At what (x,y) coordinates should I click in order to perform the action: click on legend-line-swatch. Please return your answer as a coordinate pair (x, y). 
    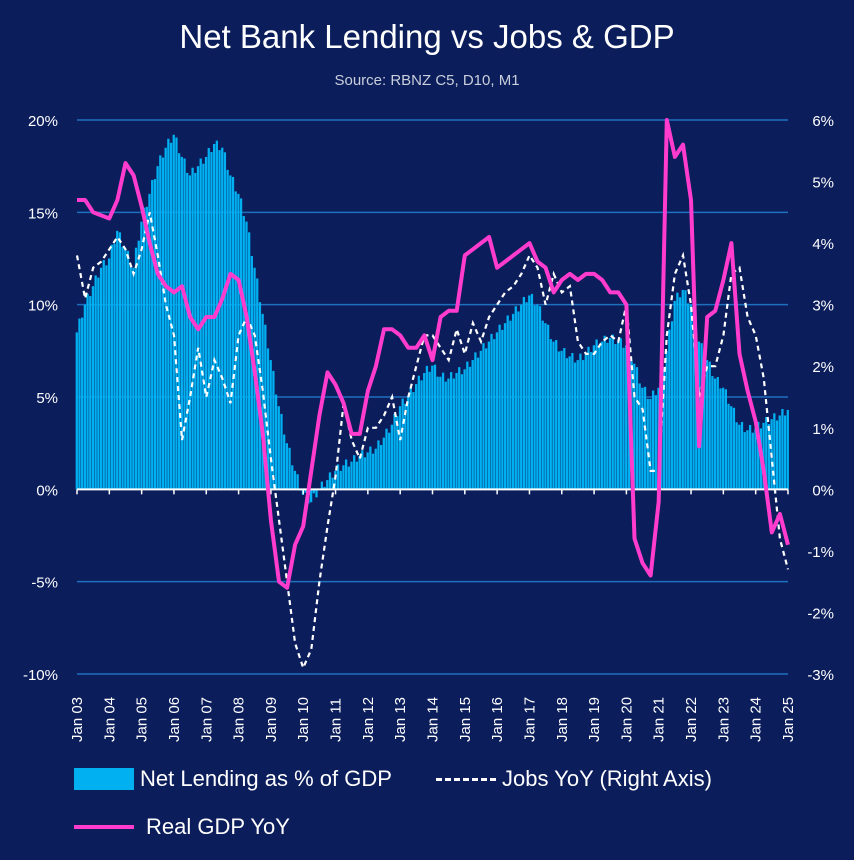
    Looking at the image, I should click on (104, 827).